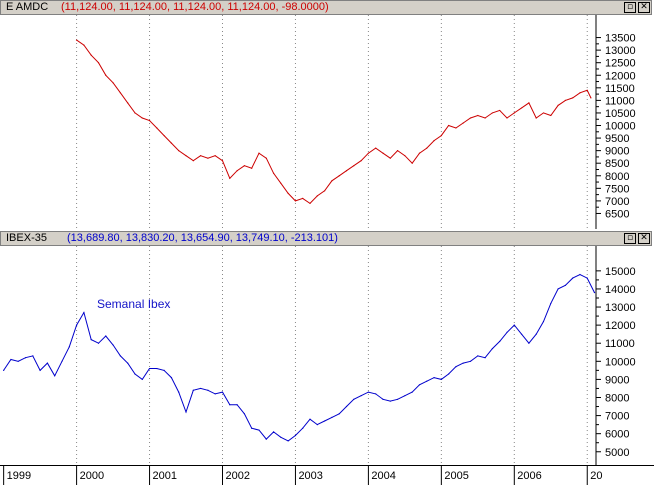  What do you see at coordinates (383, 476) in the screenshot?
I see `x-tick-label: 2004` at bounding box center [383, 476].